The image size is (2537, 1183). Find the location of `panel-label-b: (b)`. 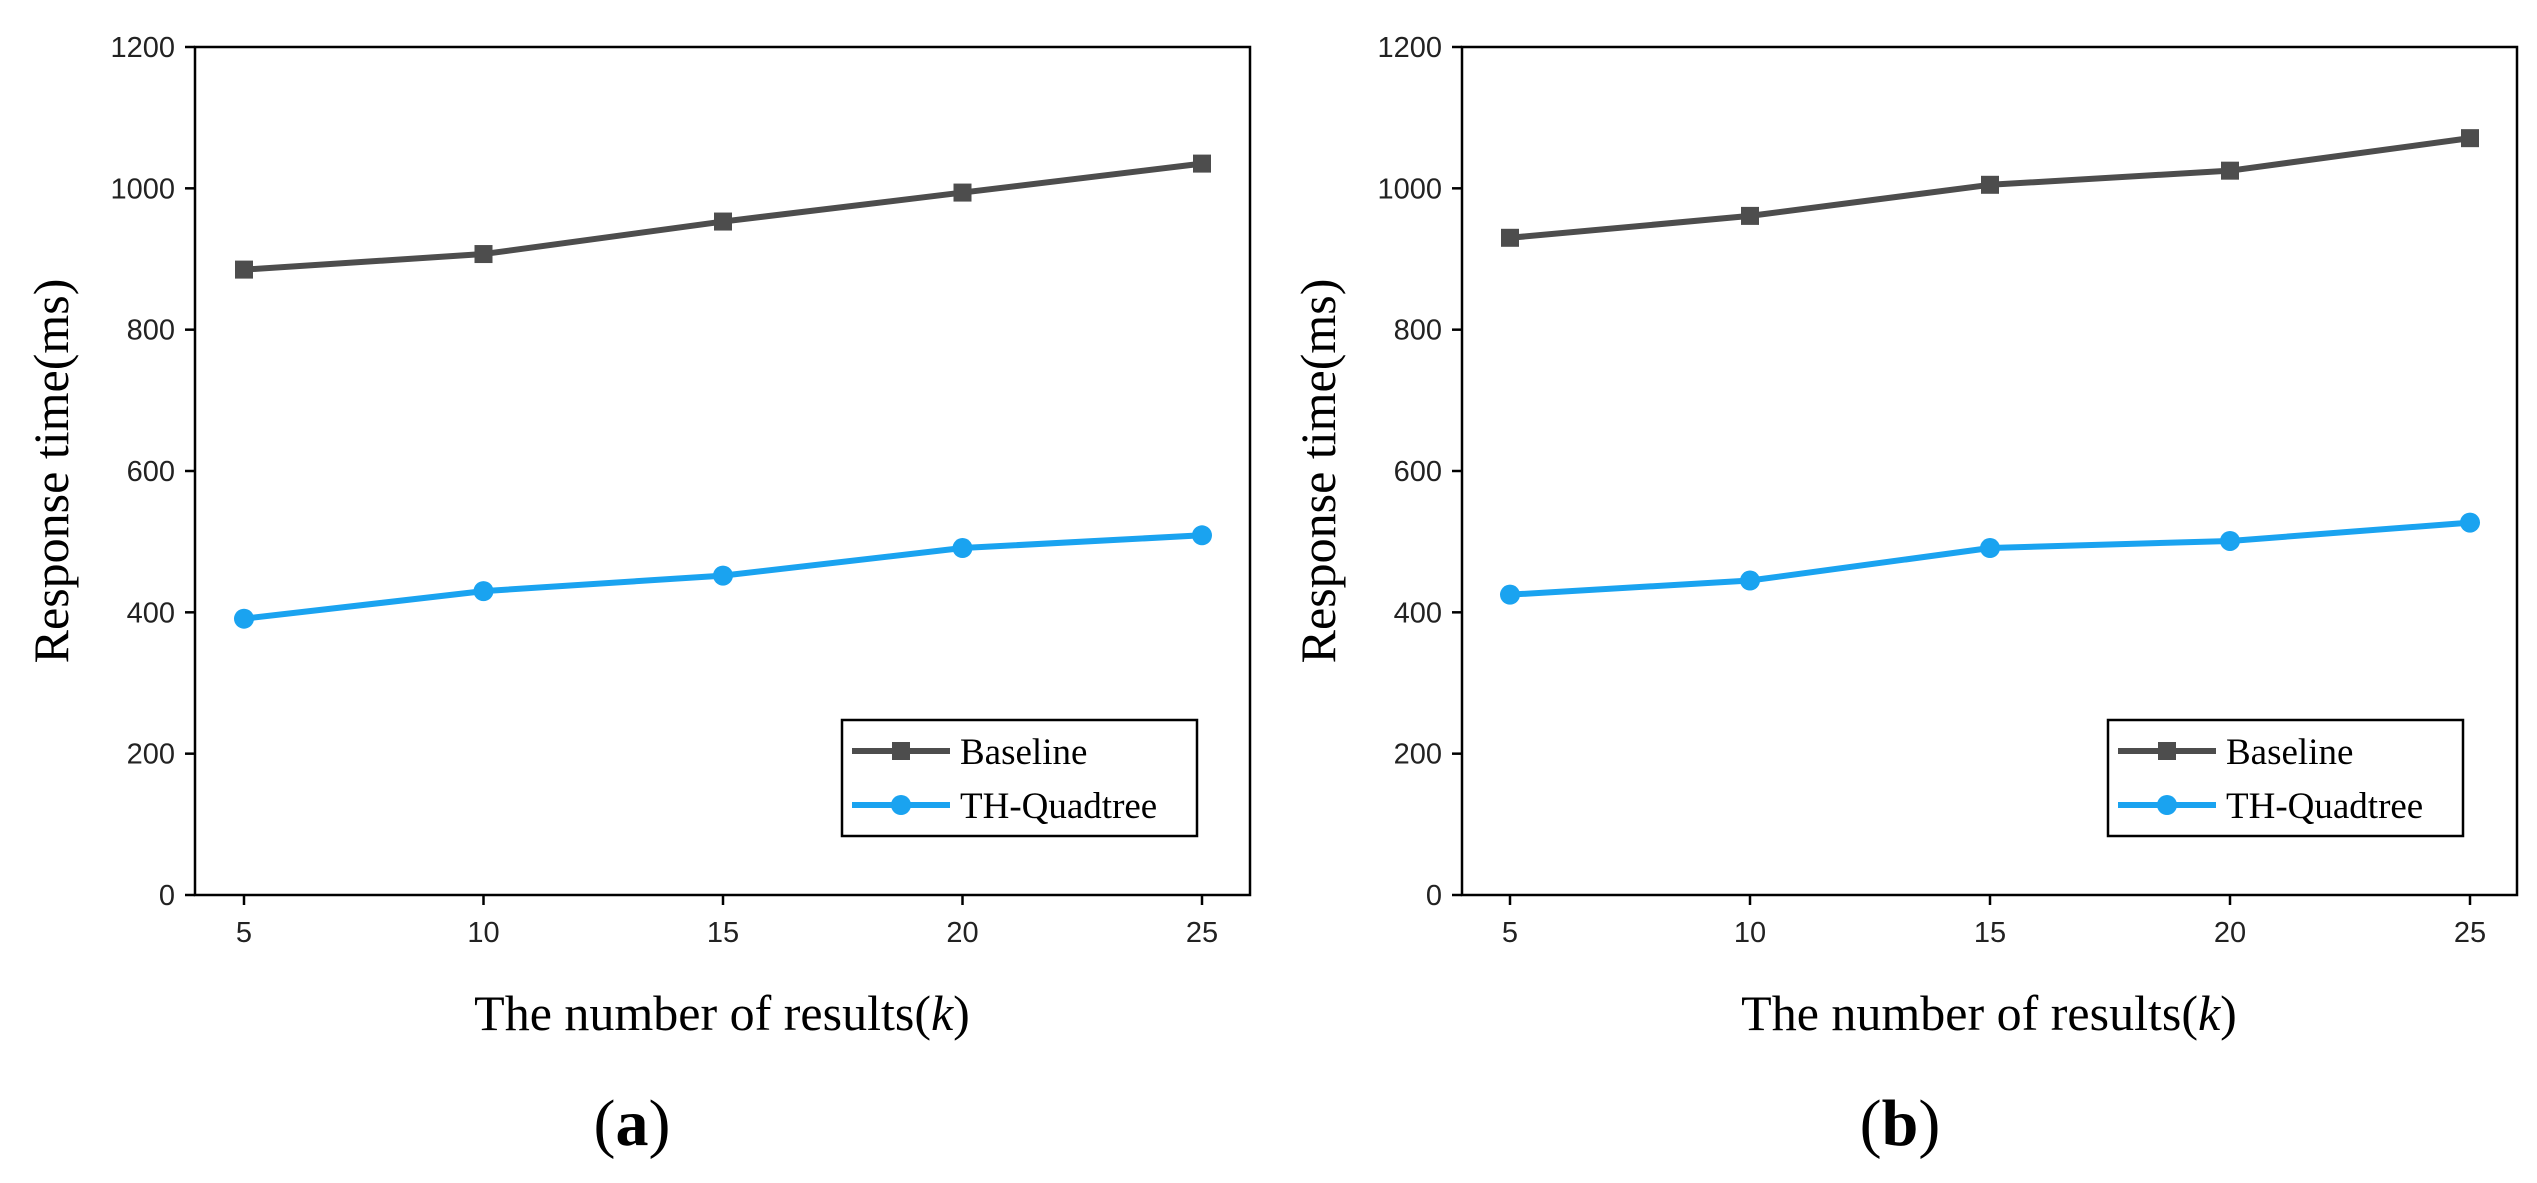

panel-label-b: (b) is located at coordinates (1900, 1123).